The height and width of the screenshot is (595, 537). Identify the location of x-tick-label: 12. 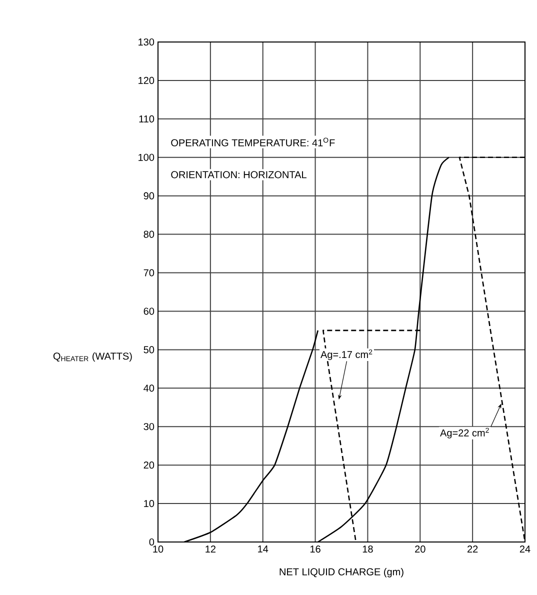
(211, 549).